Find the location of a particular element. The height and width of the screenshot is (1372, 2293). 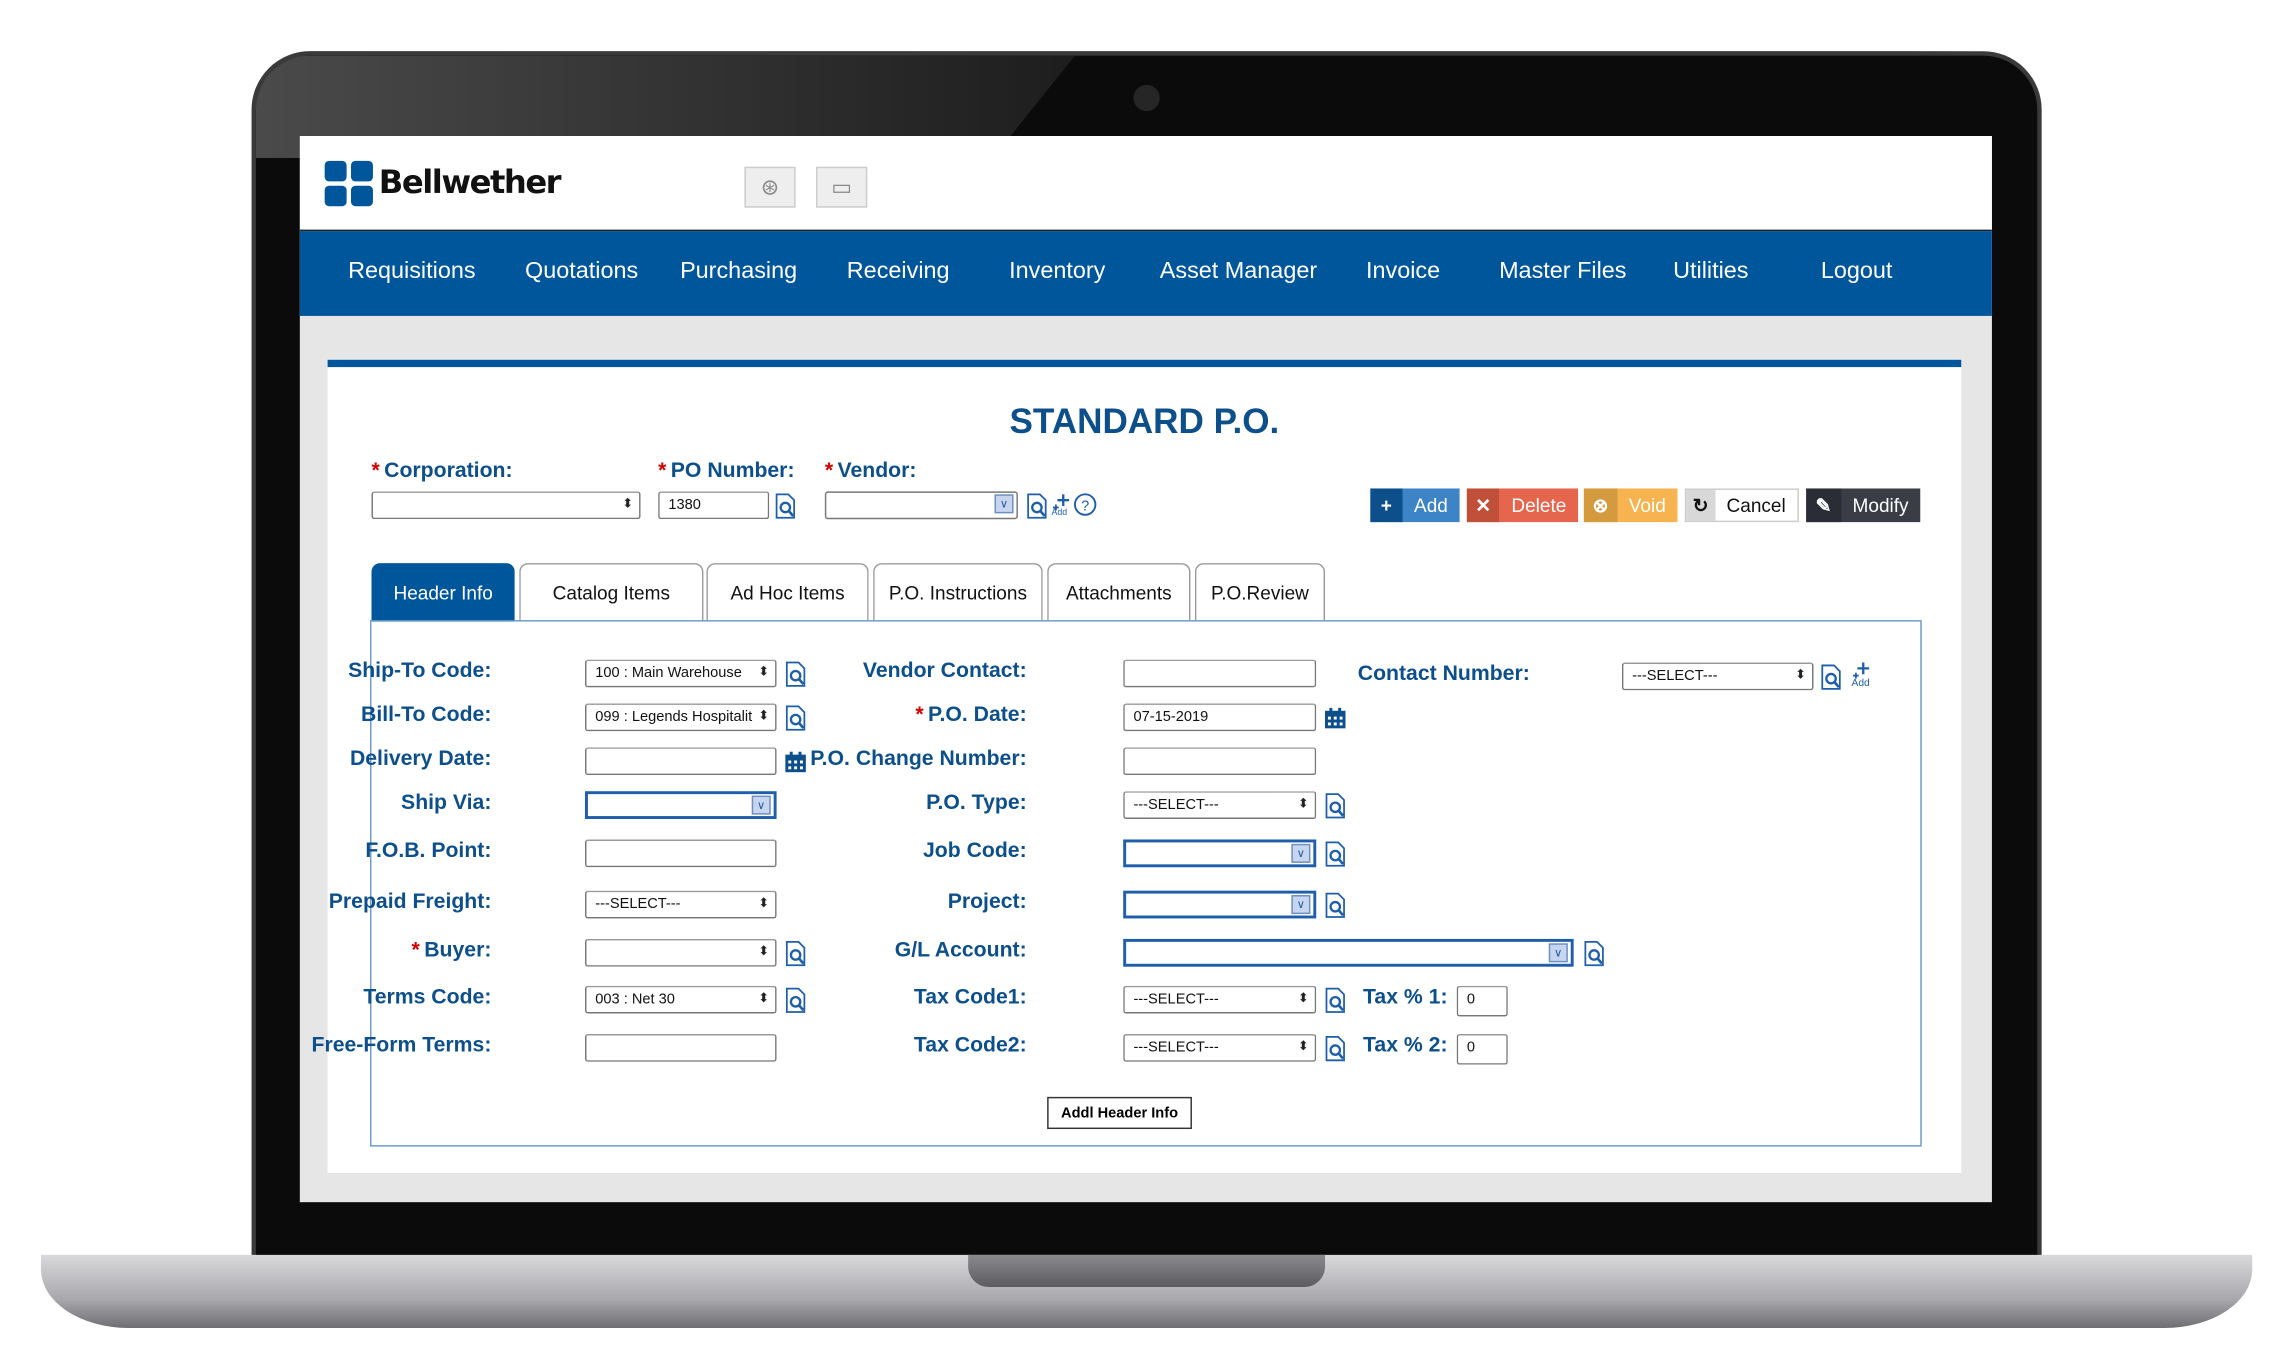

modify-button: ✎ Modify is located at coordinates (1863, 505).